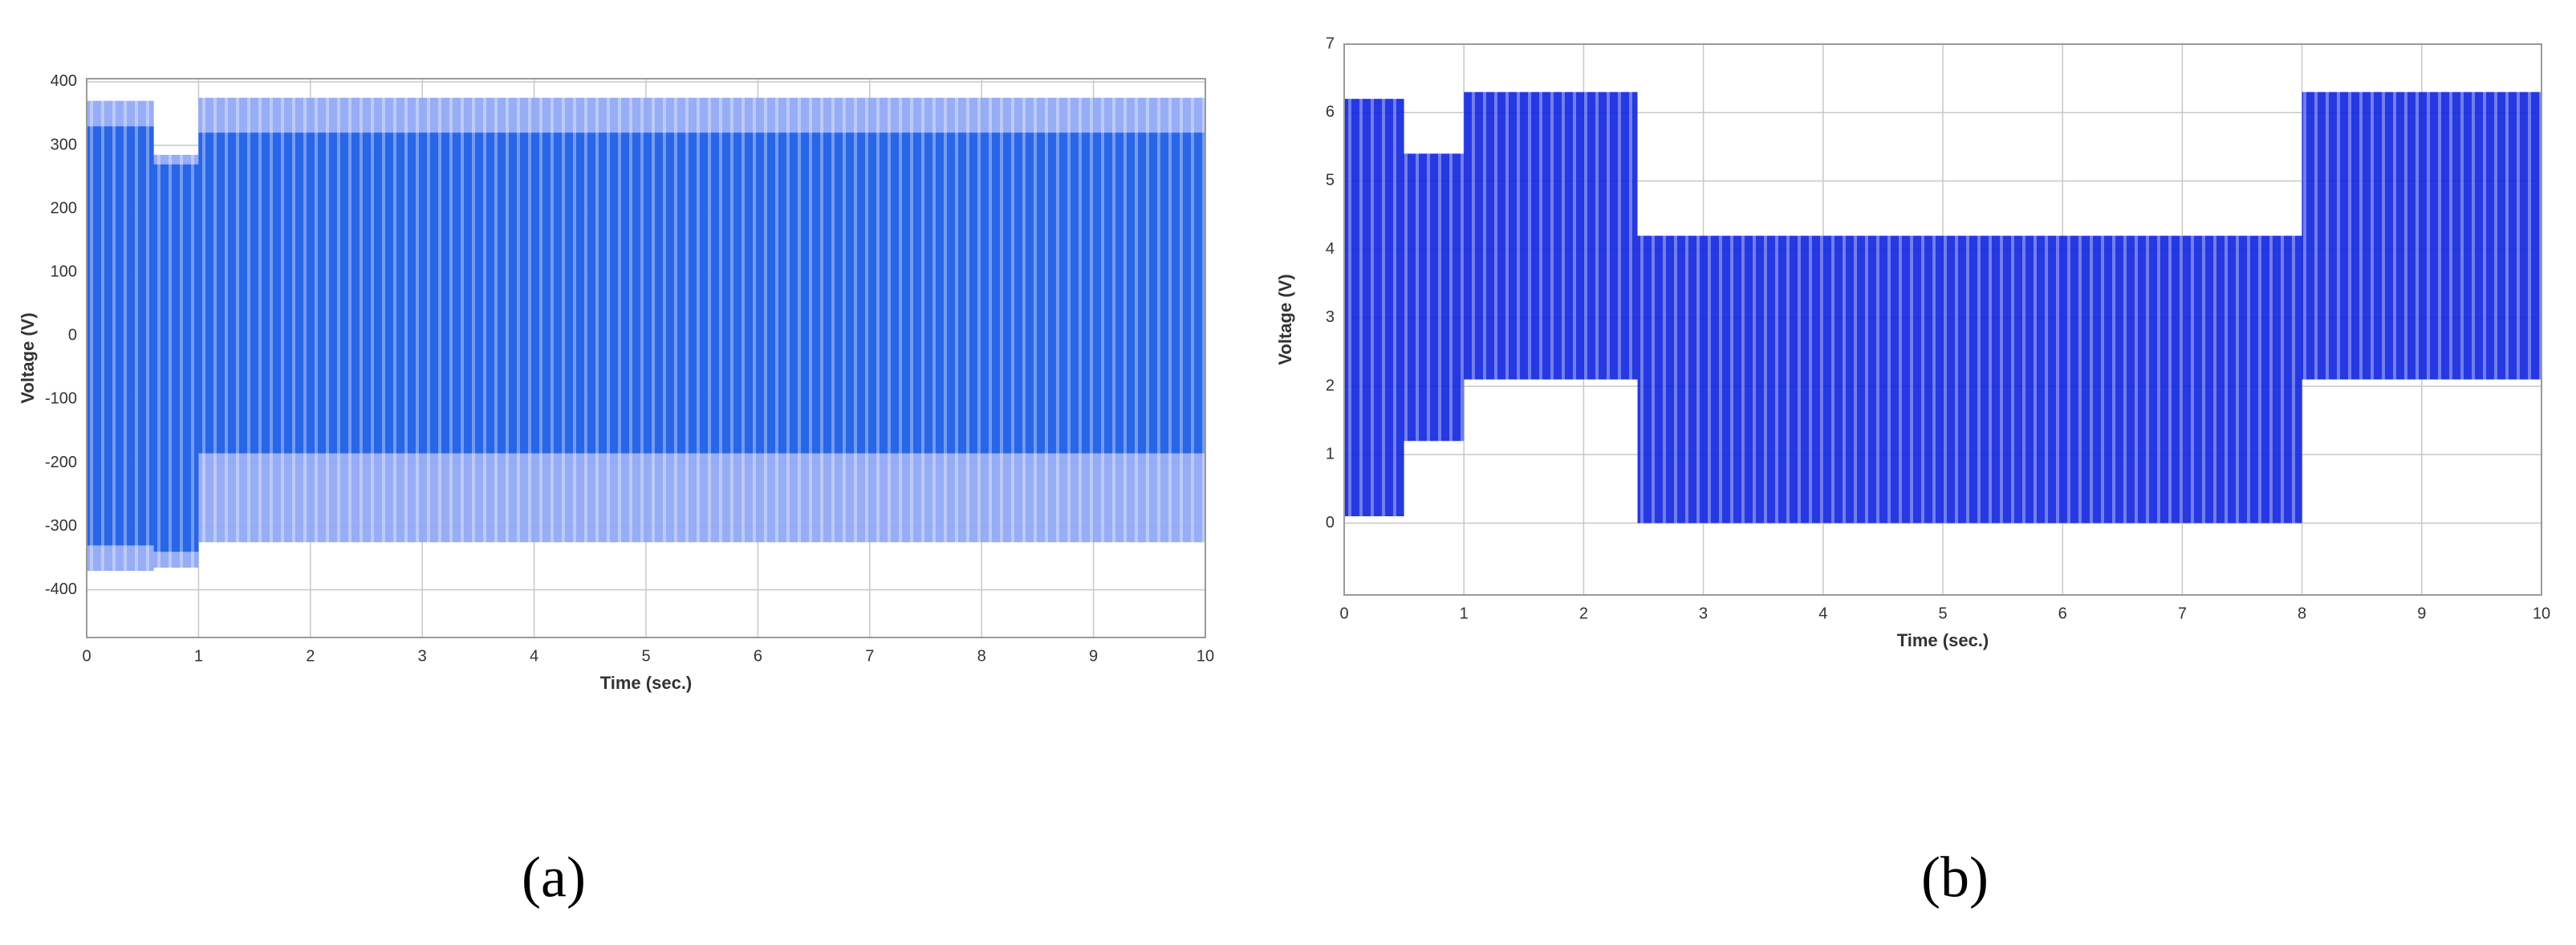 This screenshot has width=2576, height=945. Describe the element at coordinates (64, 81) in the screenshot. I see `y-tick-label: 400` at that location.